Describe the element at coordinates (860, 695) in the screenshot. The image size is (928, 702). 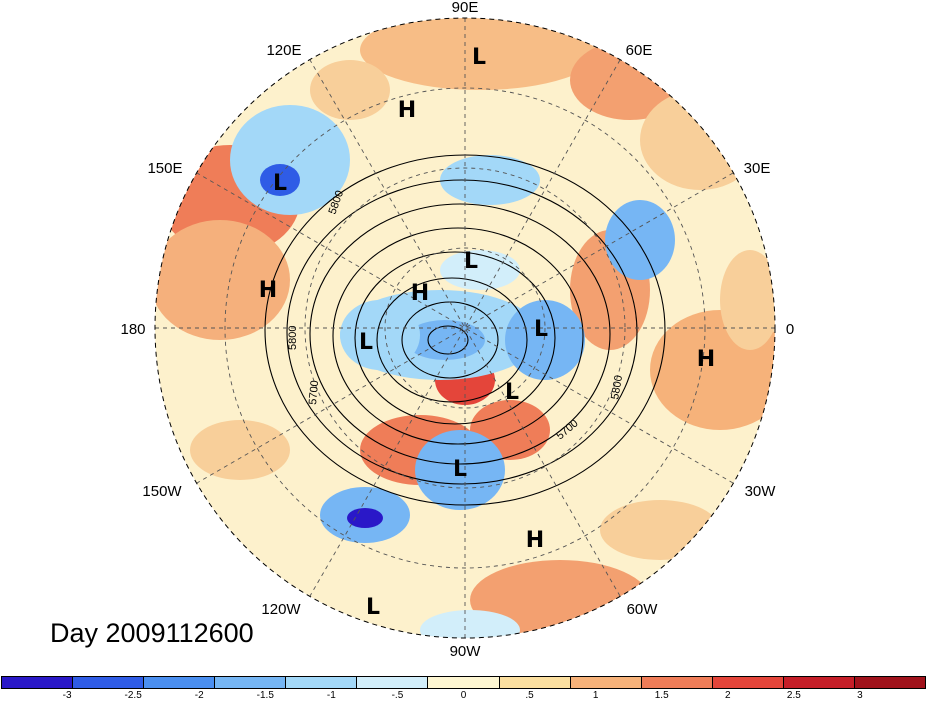
I see `colorbar-tick-label: 3` at that location.